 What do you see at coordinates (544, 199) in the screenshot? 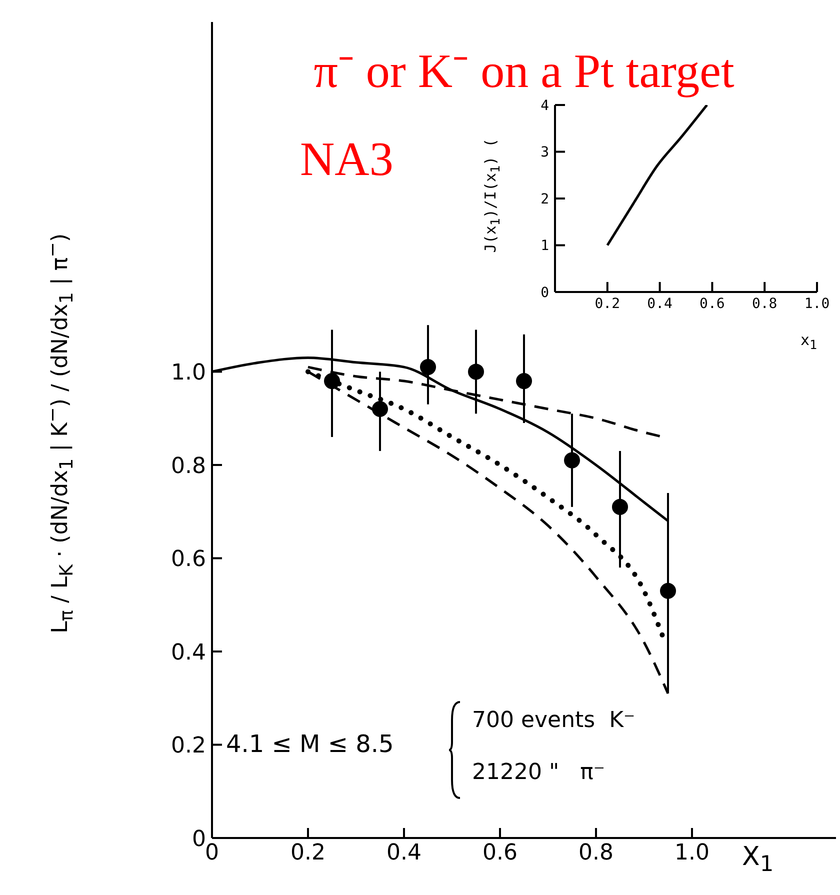
I see `y-tick-label: 2` at bounding box center [544, 199].